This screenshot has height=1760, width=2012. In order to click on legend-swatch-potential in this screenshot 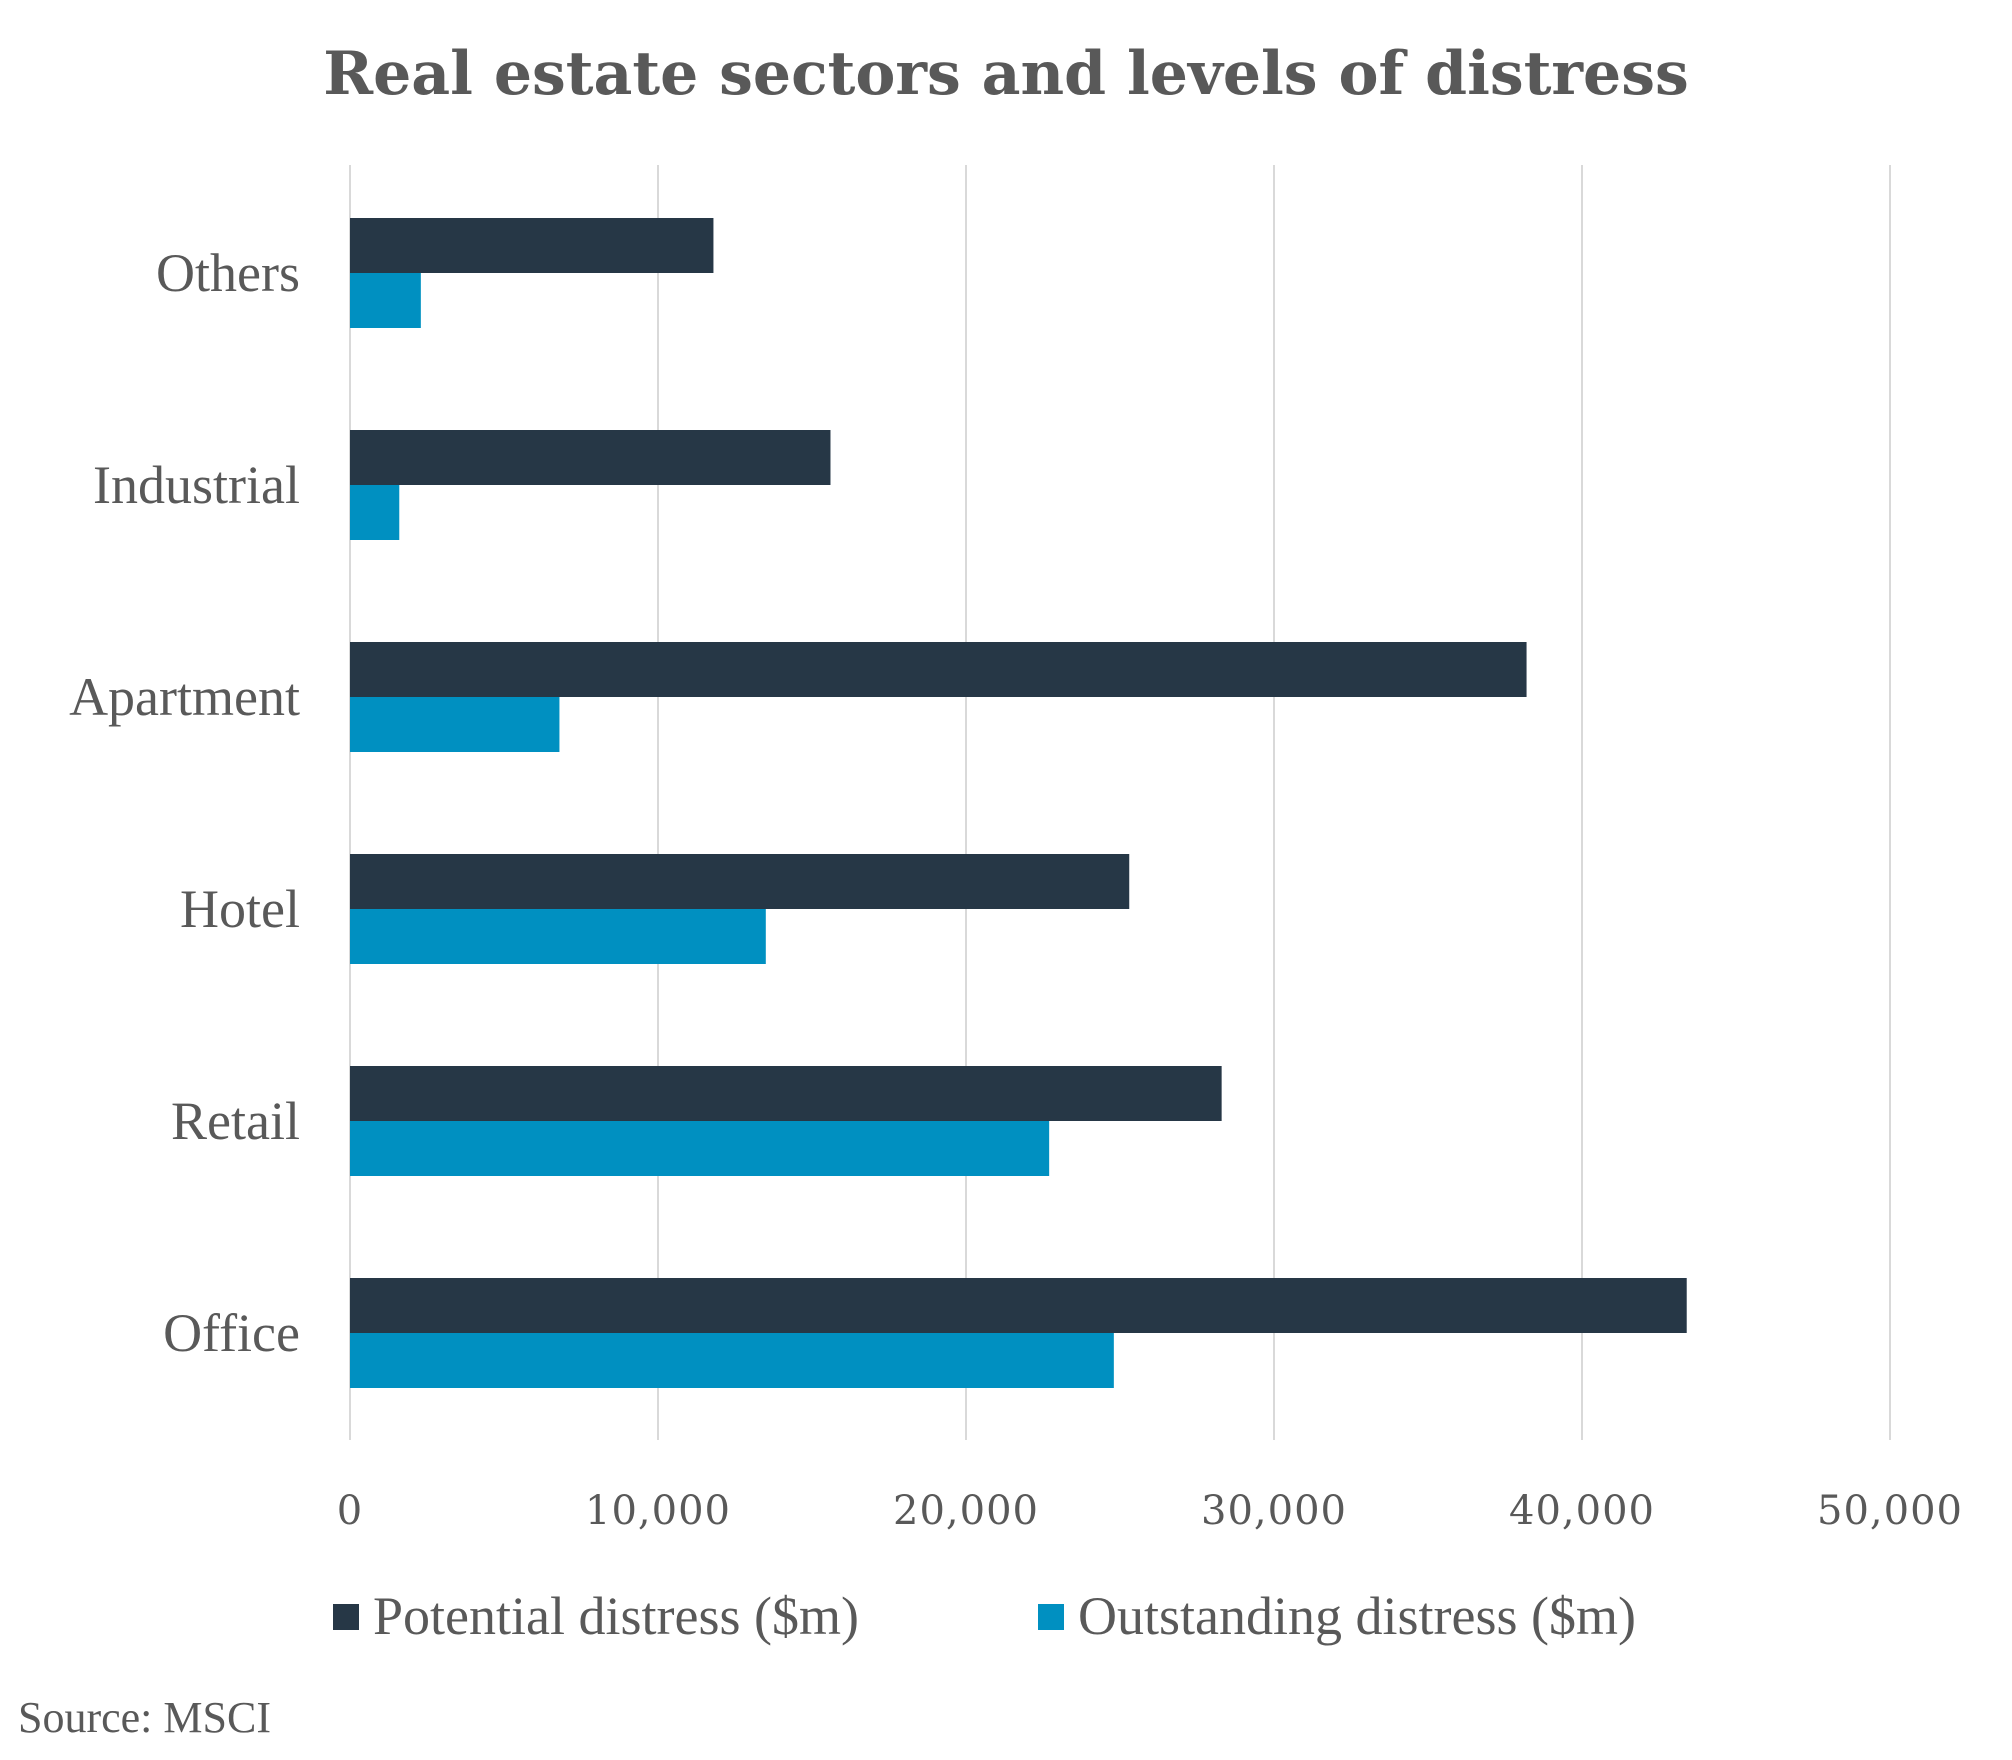, I will do `click(346, 1617)`.